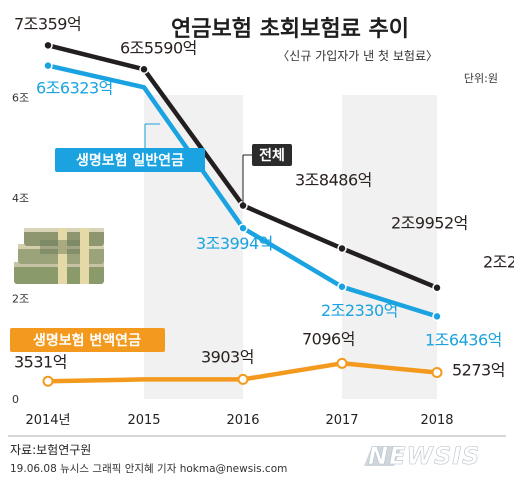 This screenshot has width=514, height=481. What do you see at coordinates (267, 175) in the screenshot?
I see `legend-tag-total: 전체` at bounding box center [267, 175].